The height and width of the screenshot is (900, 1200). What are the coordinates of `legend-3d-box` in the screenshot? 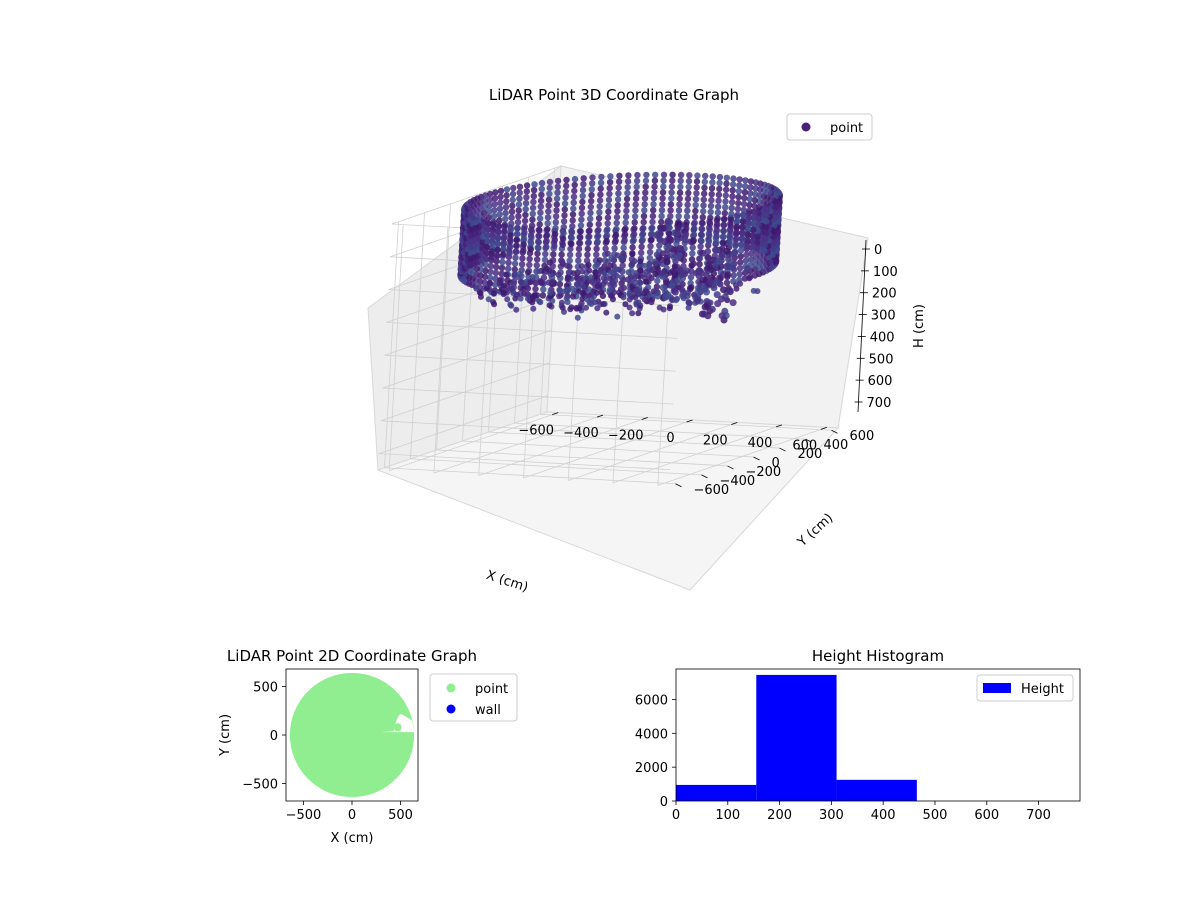 It's located at (829, 127).